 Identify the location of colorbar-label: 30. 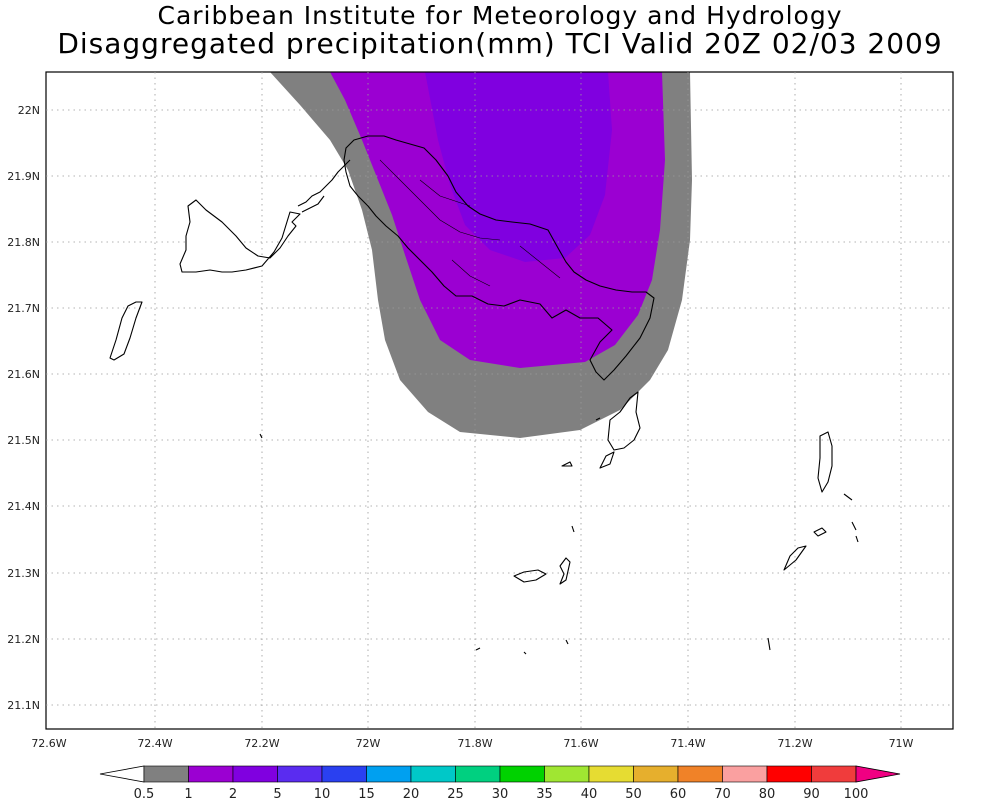
(500, 793).